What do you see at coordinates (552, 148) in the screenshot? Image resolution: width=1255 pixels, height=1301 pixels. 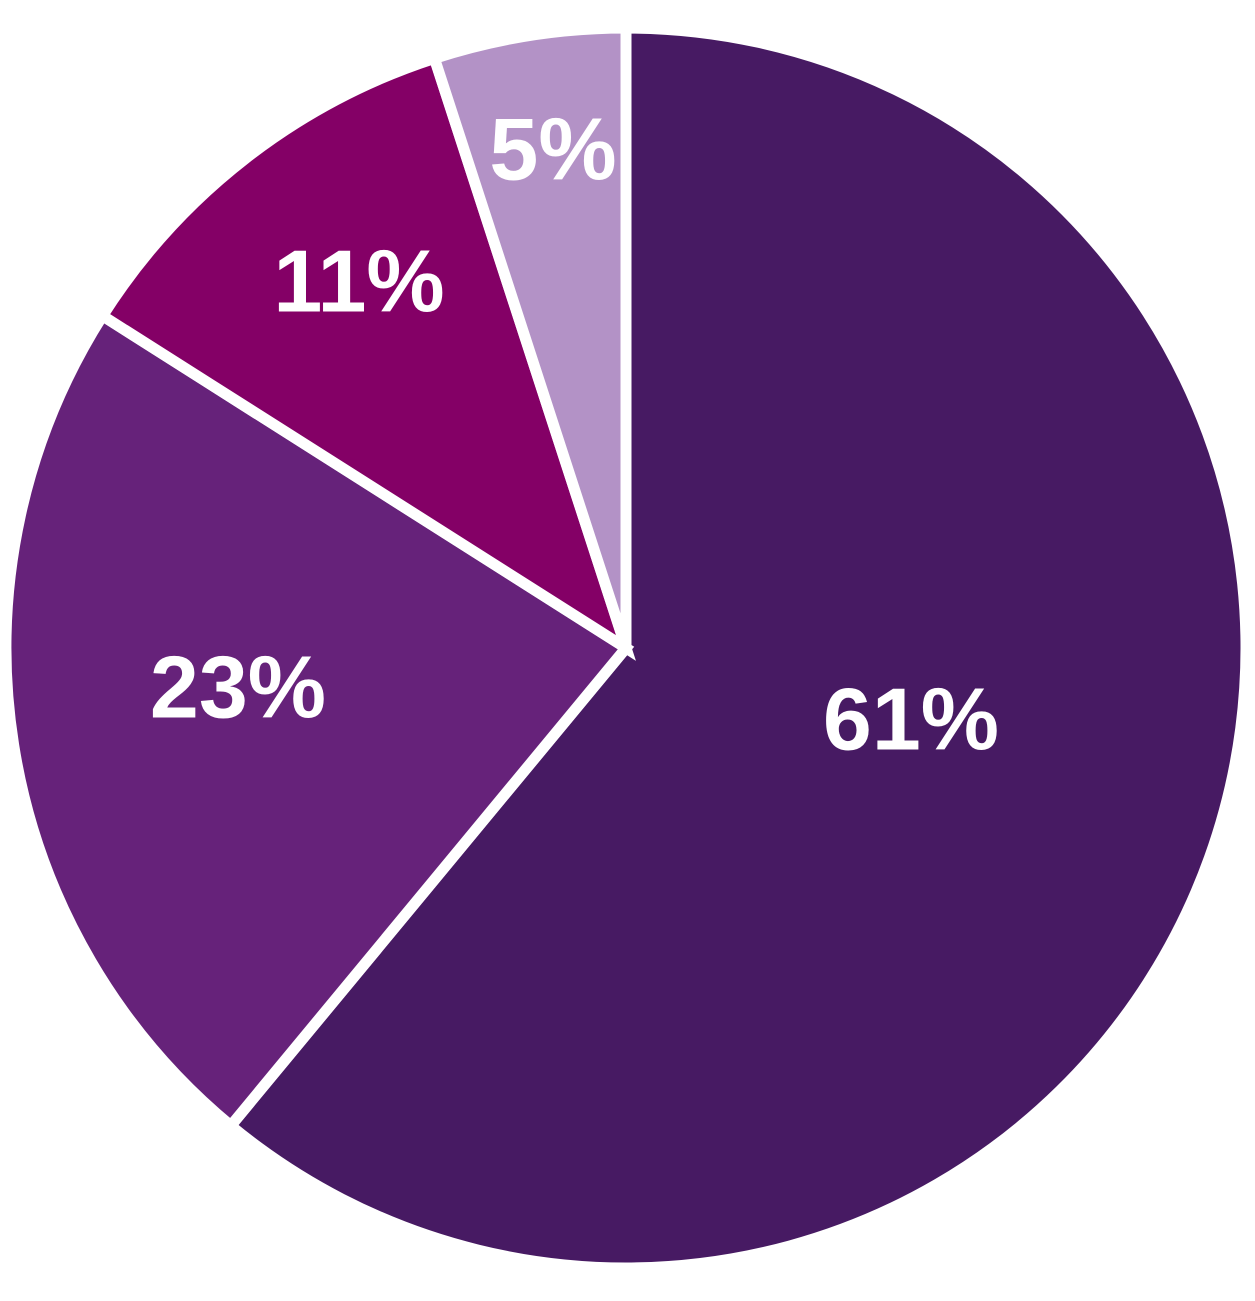 I see `pie-slice-label-5: 5%` at bounding box center [552, 148].